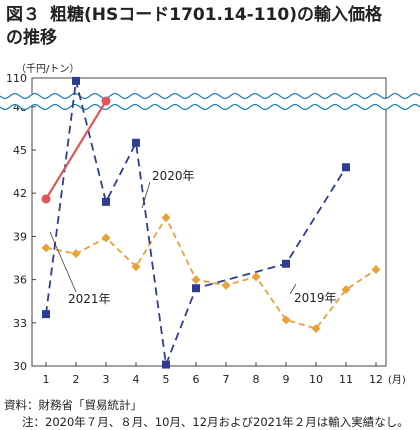 This screenshot has height=430, width=420. Describe the element at coordinates (20, 236) in the screenshot. I see `y-tick-label: 39` at that location.